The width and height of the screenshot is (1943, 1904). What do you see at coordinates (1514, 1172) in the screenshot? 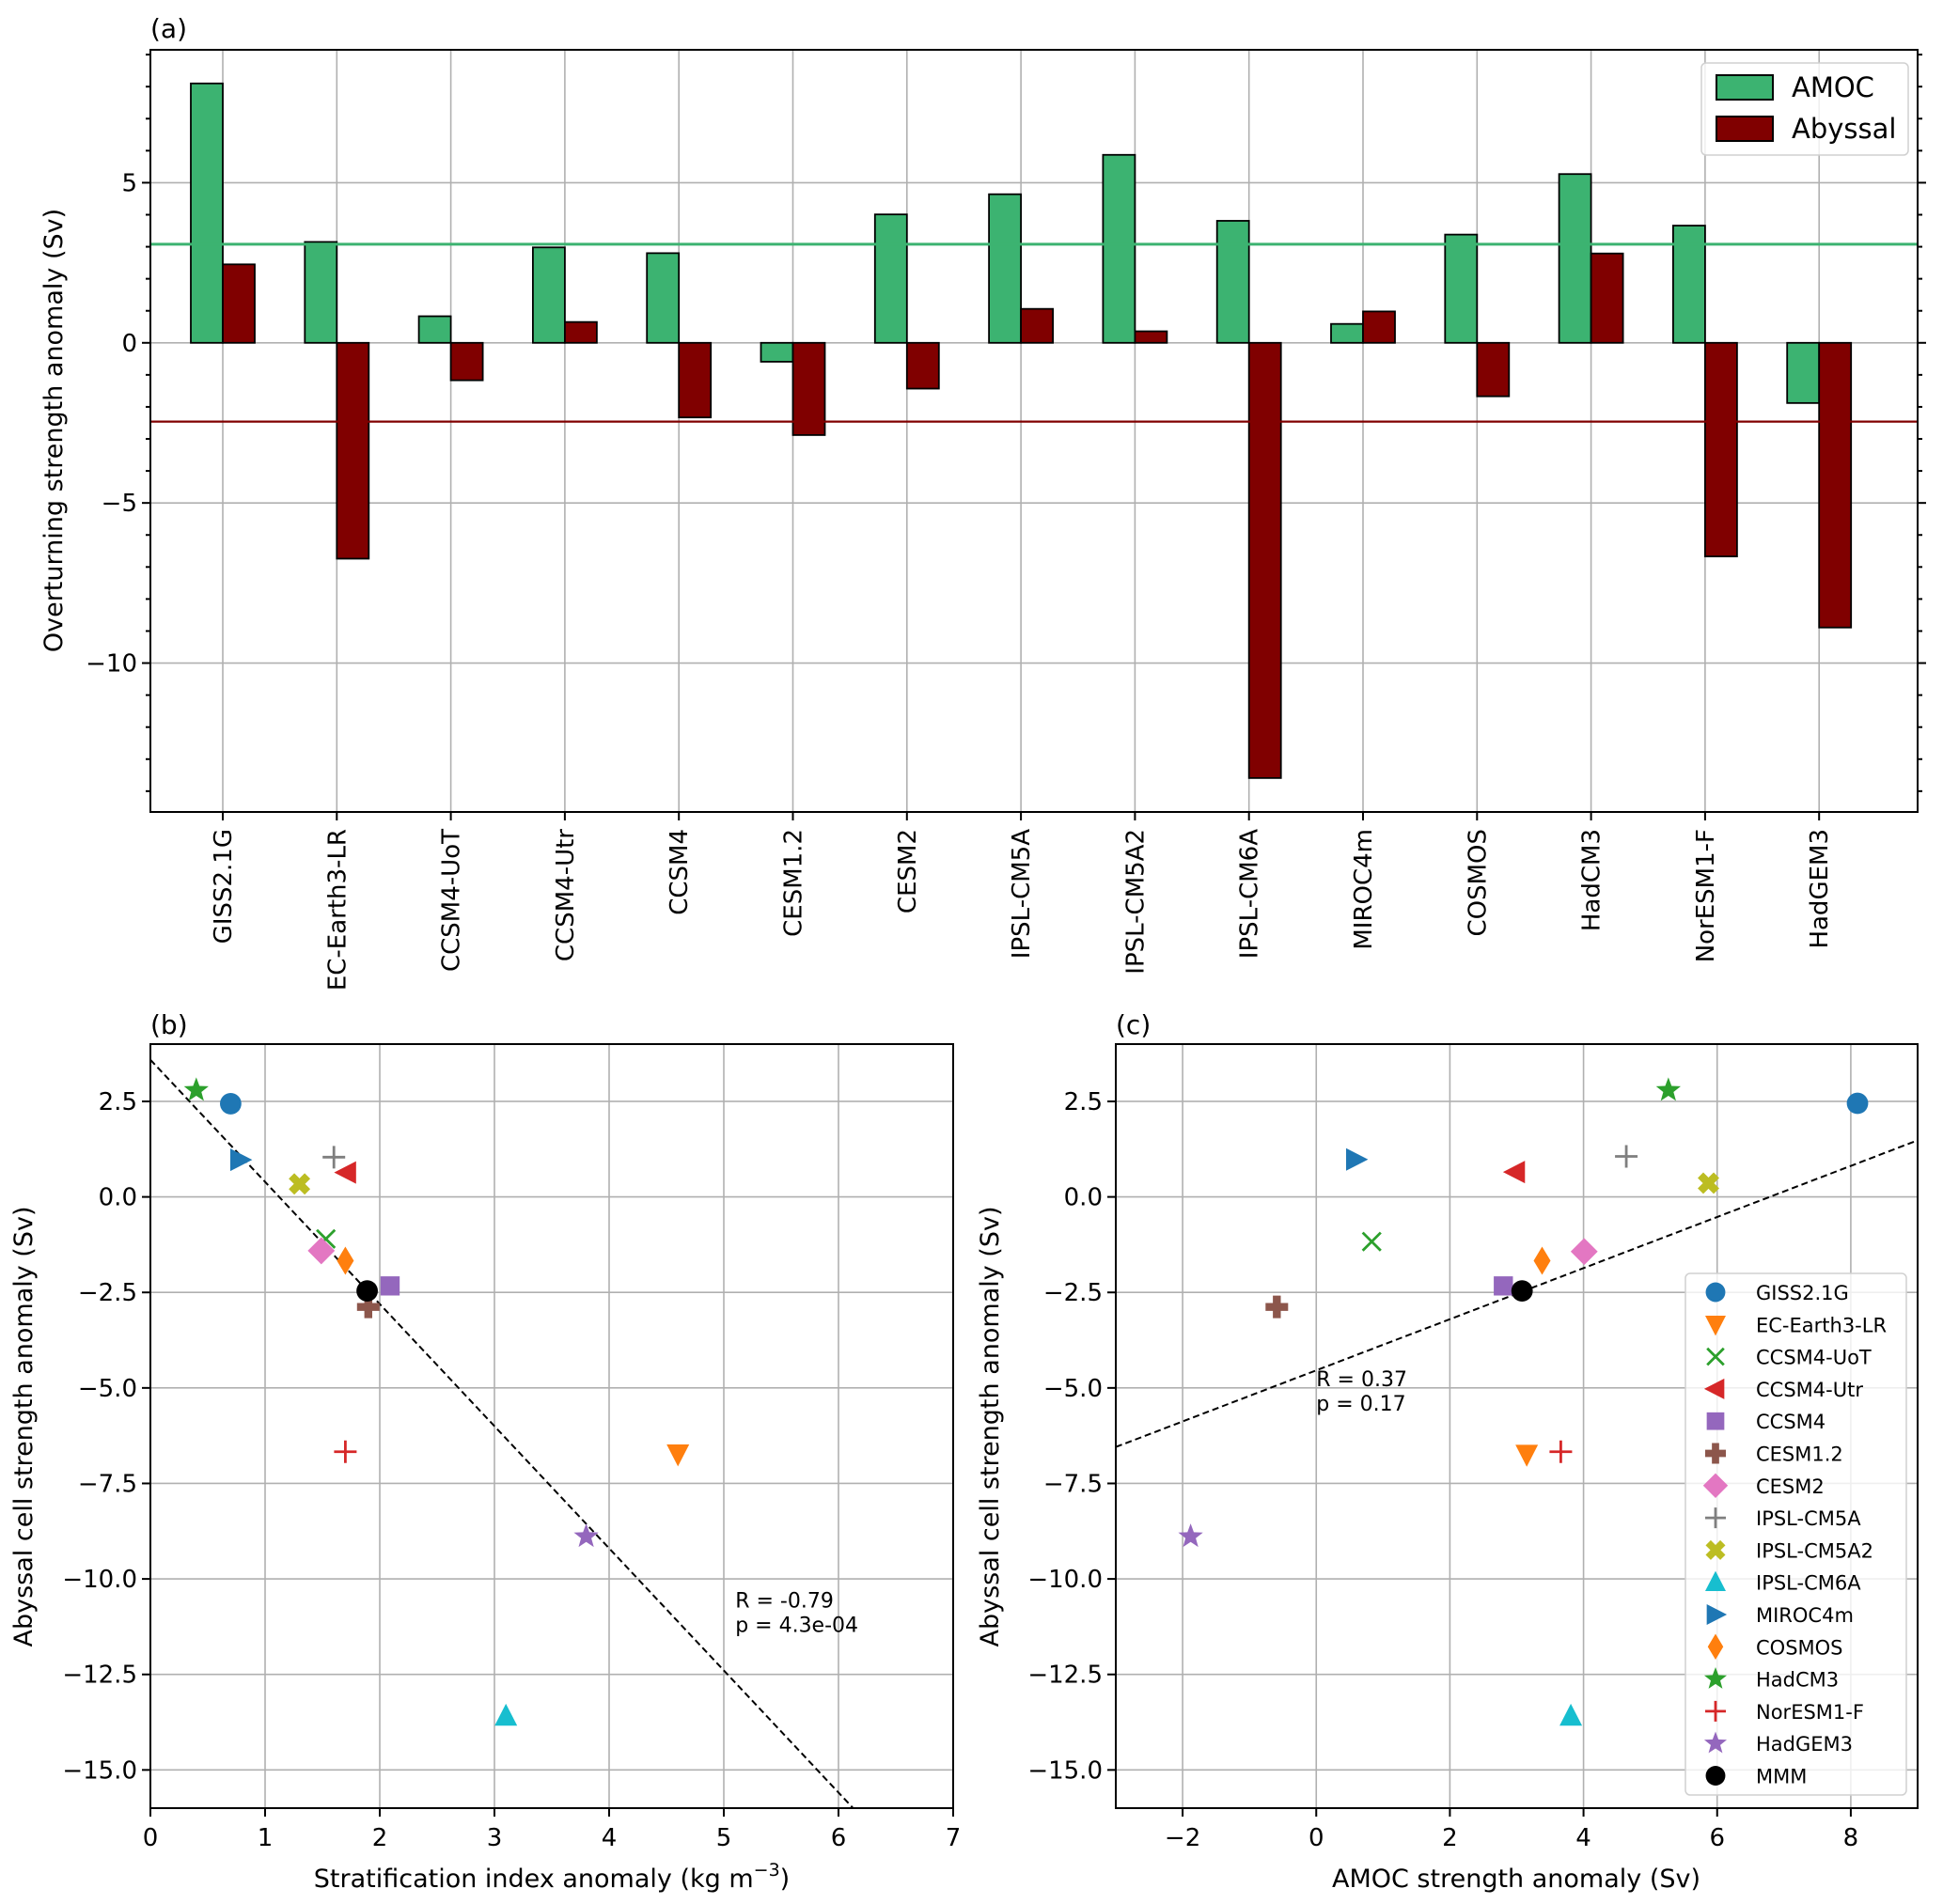
I see `point-ccsm4-utr` at bounding box center [1514, 1172].